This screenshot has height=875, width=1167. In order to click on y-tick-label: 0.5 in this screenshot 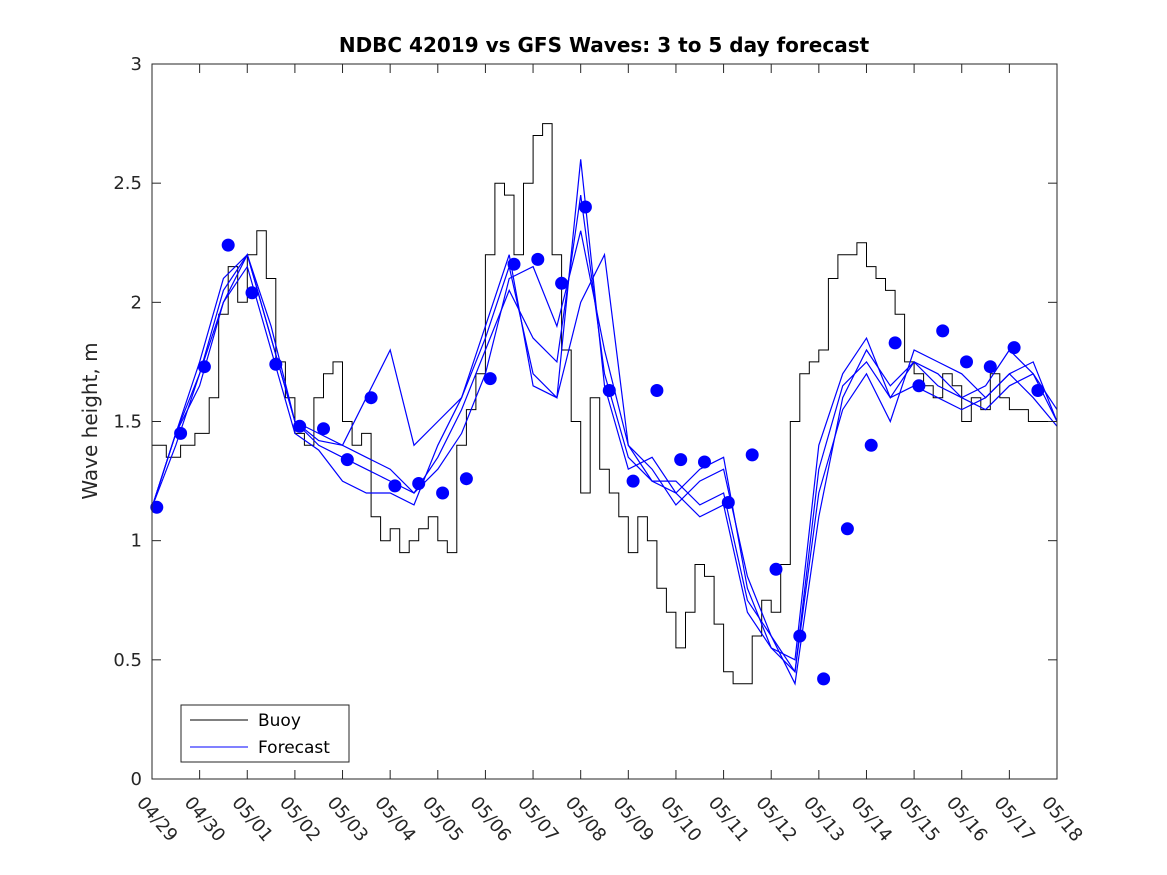, I will do `click(127, 660)`.